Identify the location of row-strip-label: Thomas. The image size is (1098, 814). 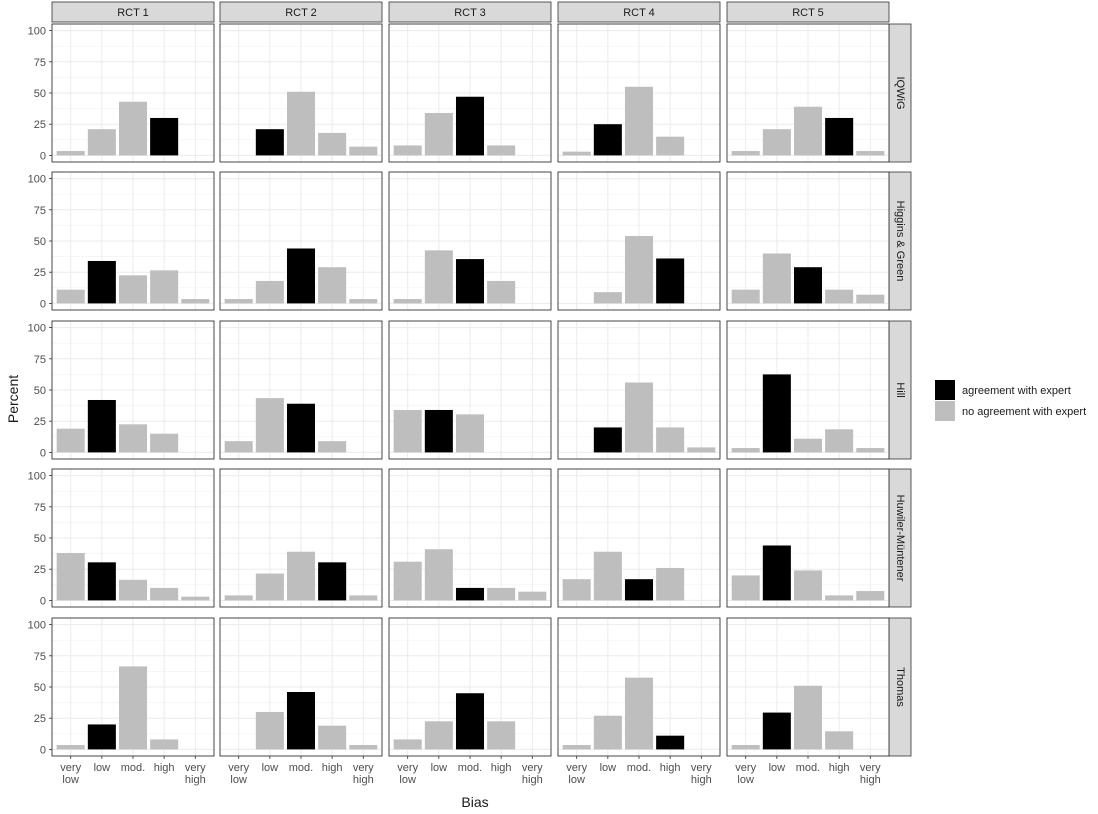
(900, 687).